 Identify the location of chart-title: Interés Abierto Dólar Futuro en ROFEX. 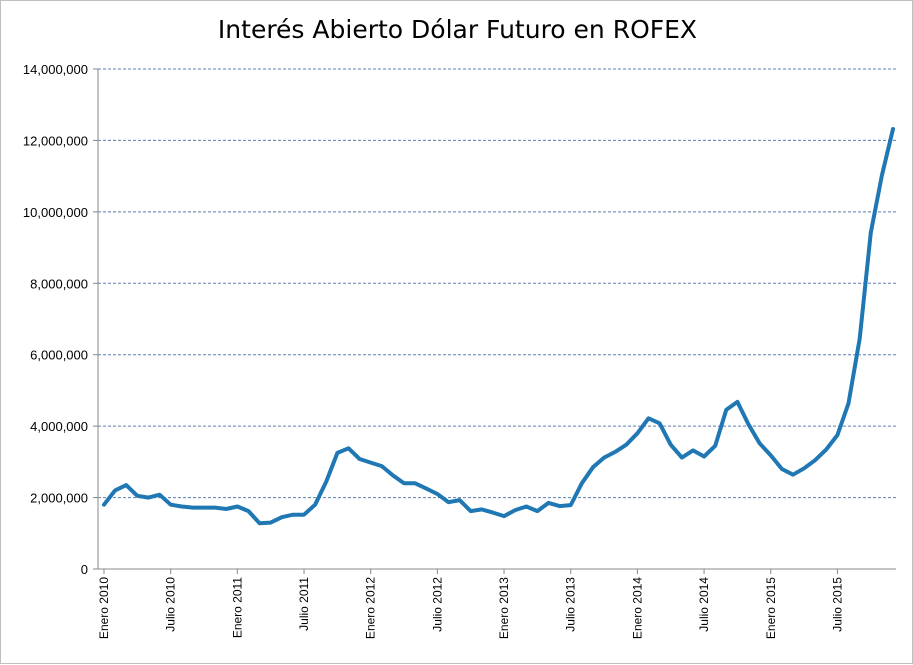
(457, 29).